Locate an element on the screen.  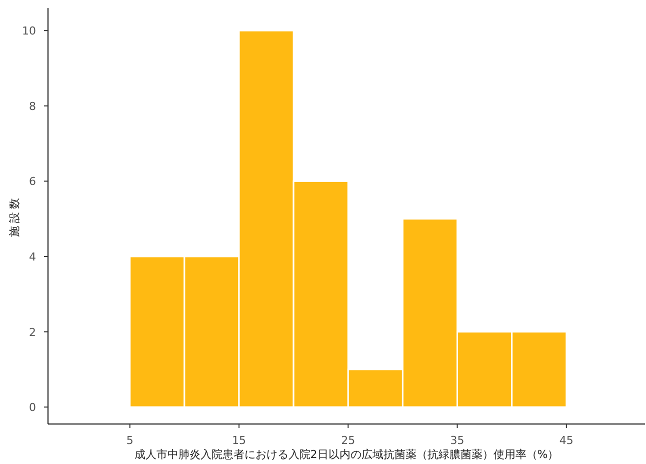
y-tick-label: 10 is located at coordinates (29, 31).